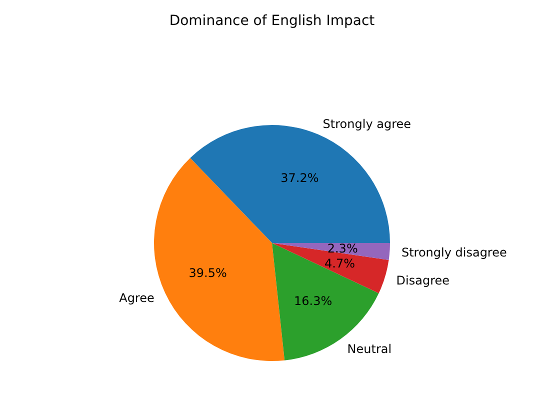 The image size is (543, 406). What do you see at coordinates (207, 273) in the screenshot?
I see `data-label: 39.5%` at bounding box center [207, 273].